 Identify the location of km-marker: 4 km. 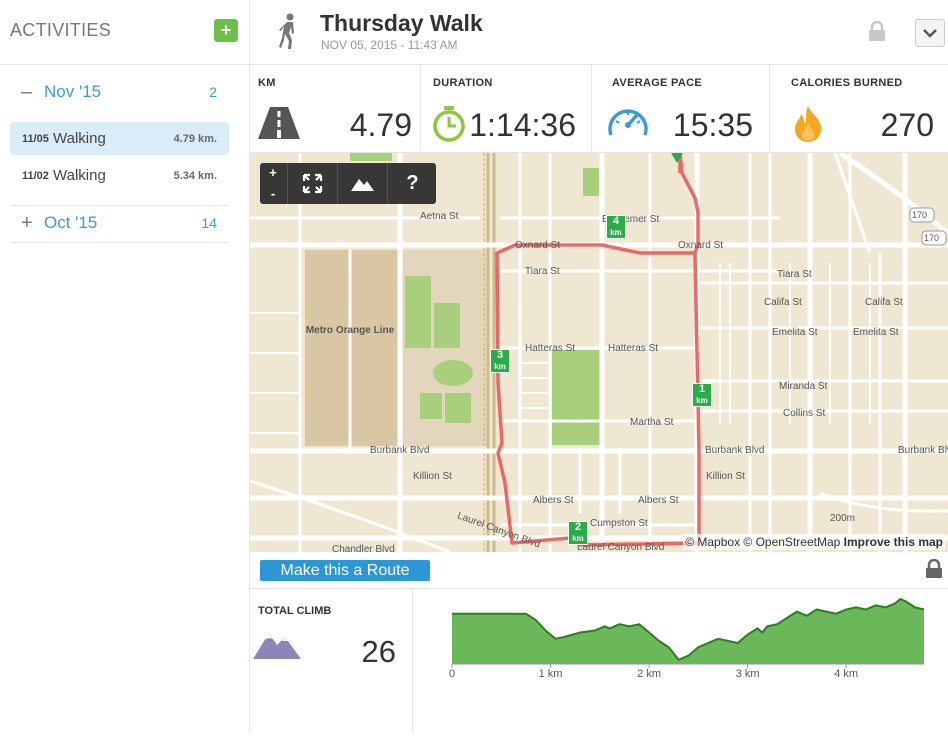
(616, 227).